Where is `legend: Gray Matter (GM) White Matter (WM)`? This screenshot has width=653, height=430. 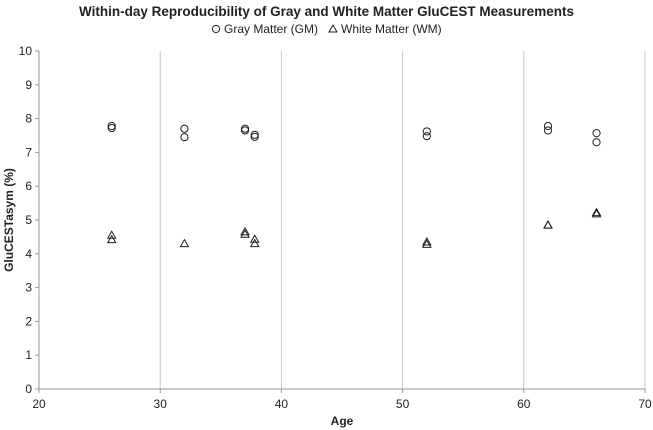
legend: Gray Matter (GM) White Matter (WM) is located at coordinates (326, 29).